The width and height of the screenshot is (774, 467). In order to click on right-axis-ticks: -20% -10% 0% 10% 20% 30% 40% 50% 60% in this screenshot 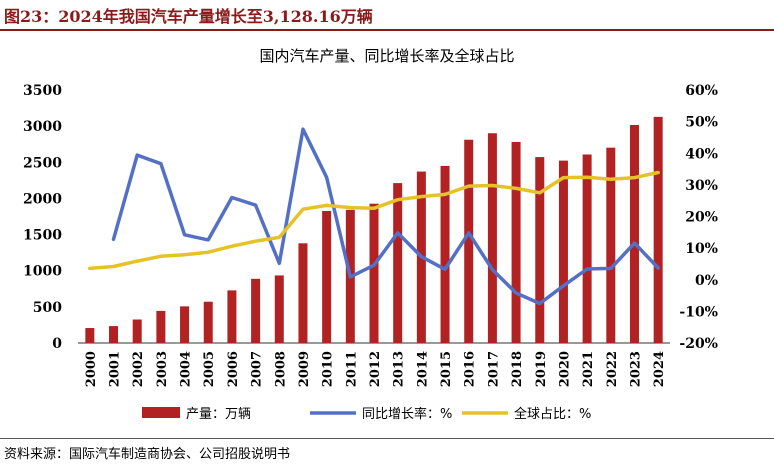, I will do `click(698, 217)`.